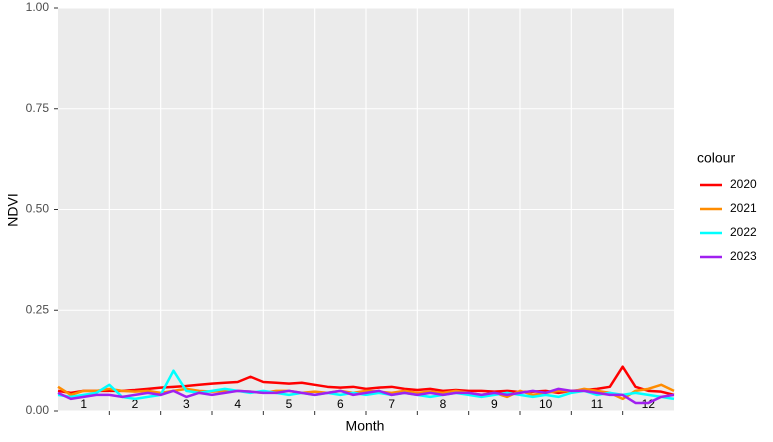 The width and height of the screenshot is (773, 442). What do you see at coordinates (743, 232) in the screenshot?
I see `legend-label: 2022` at bounding box center [743, 232].